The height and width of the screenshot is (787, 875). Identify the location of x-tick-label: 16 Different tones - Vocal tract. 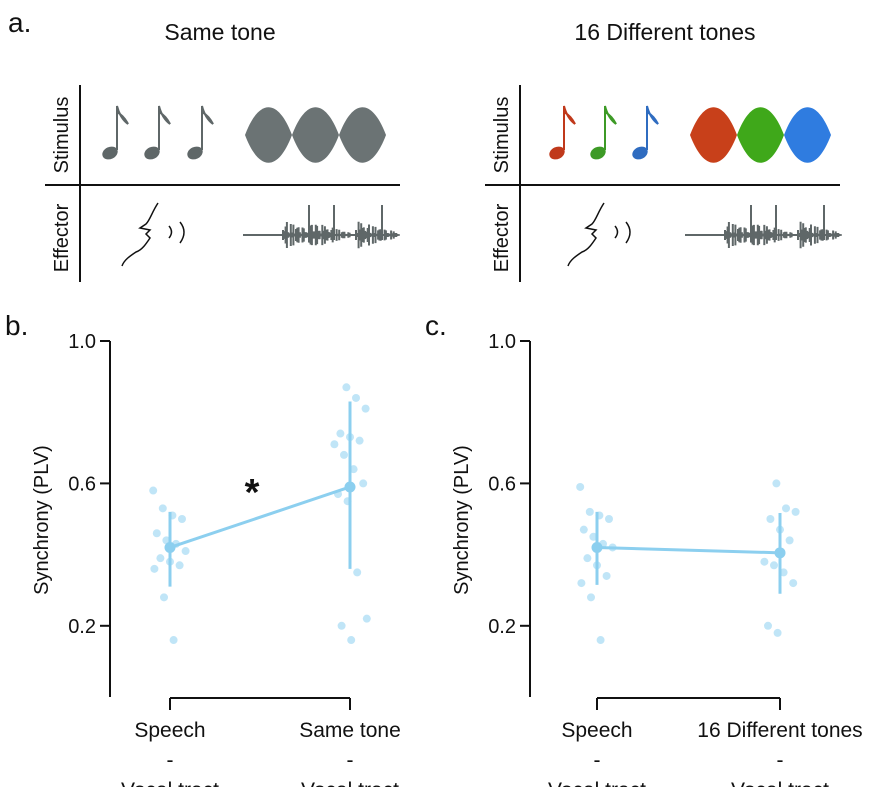
(780, 753).